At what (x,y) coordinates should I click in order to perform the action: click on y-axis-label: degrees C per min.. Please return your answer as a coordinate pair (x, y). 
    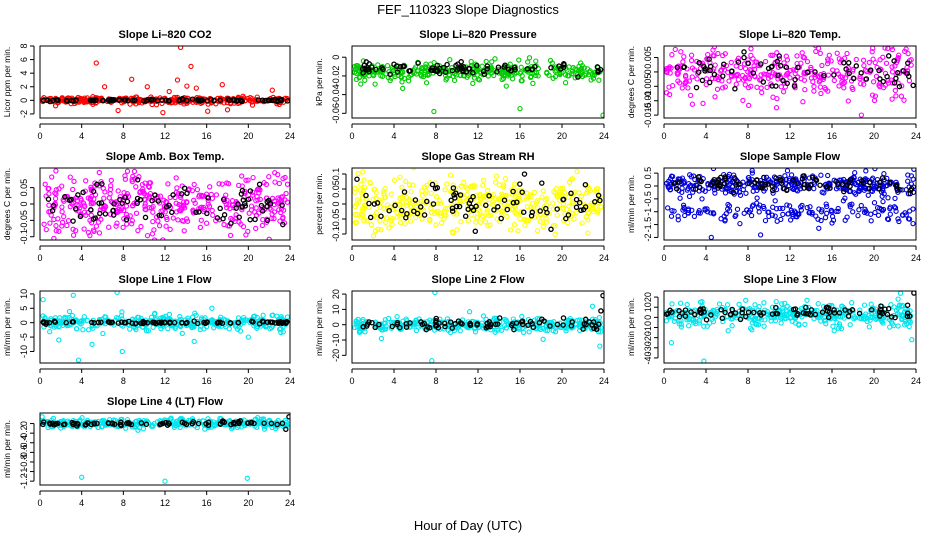
    Looking at the image, I should click on (7, 204).